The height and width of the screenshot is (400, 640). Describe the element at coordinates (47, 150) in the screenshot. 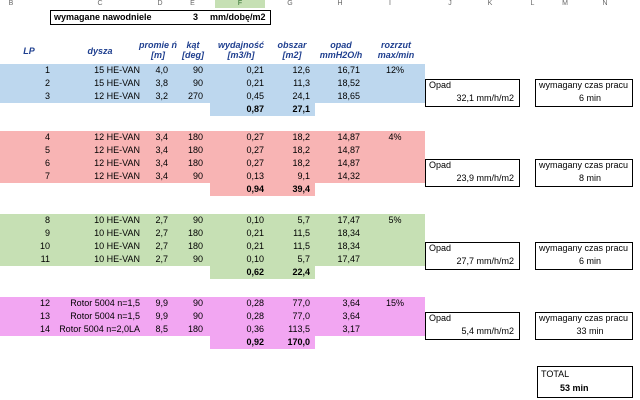

I see `cell-lp: 5` at that location.